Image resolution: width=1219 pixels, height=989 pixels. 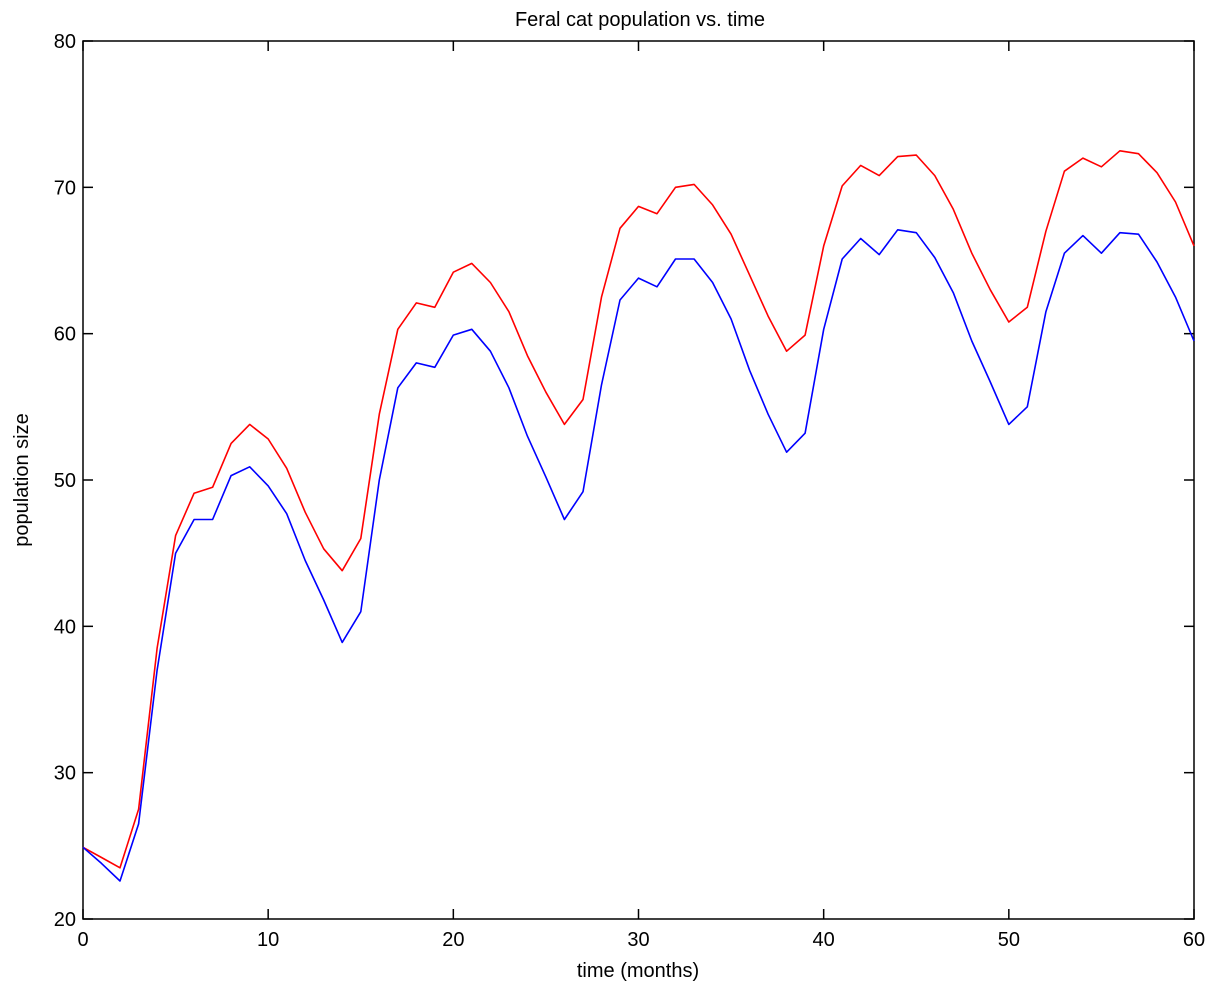 What do you see at coordinates (824, 940) in the screenshot?
I see `x-tick-label: 40` at bounding box center [824, 940].